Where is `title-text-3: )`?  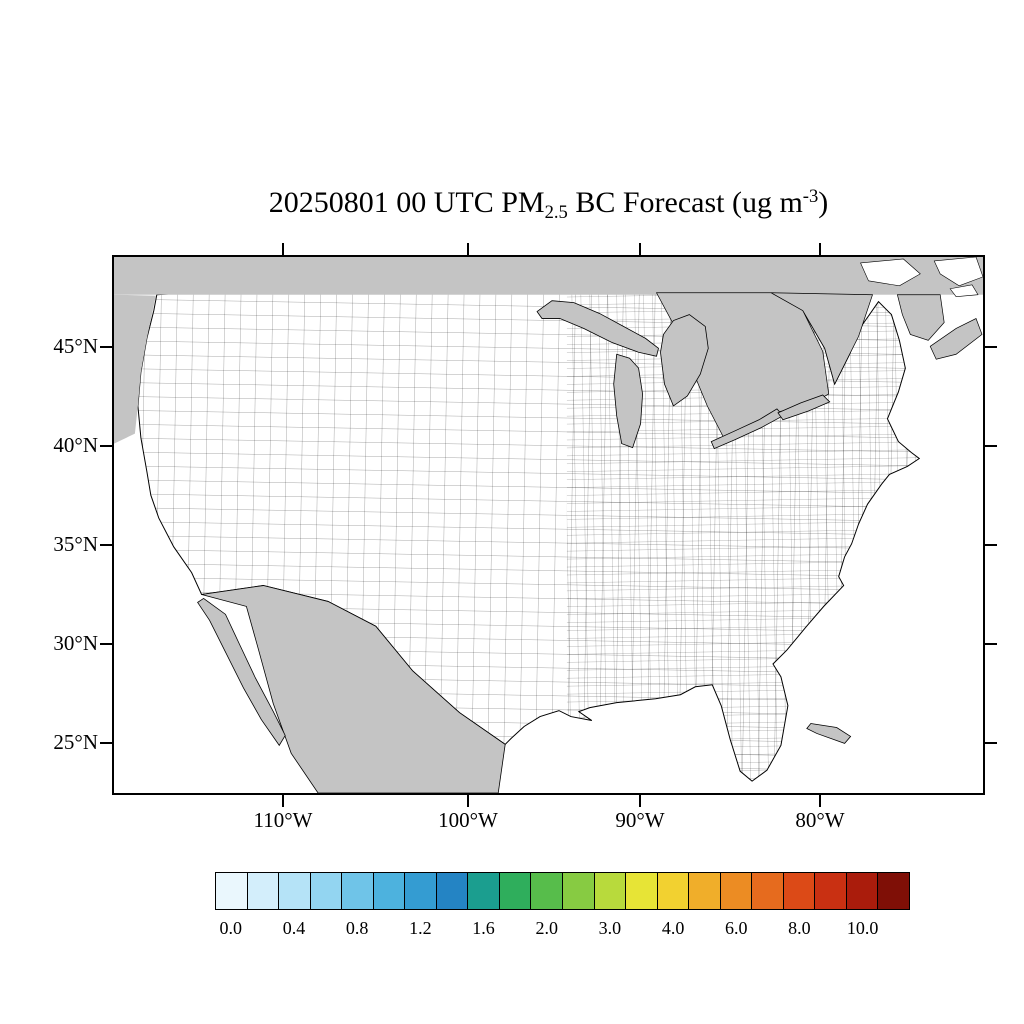 title-text-3: ) is located at coordinates (823, 203).